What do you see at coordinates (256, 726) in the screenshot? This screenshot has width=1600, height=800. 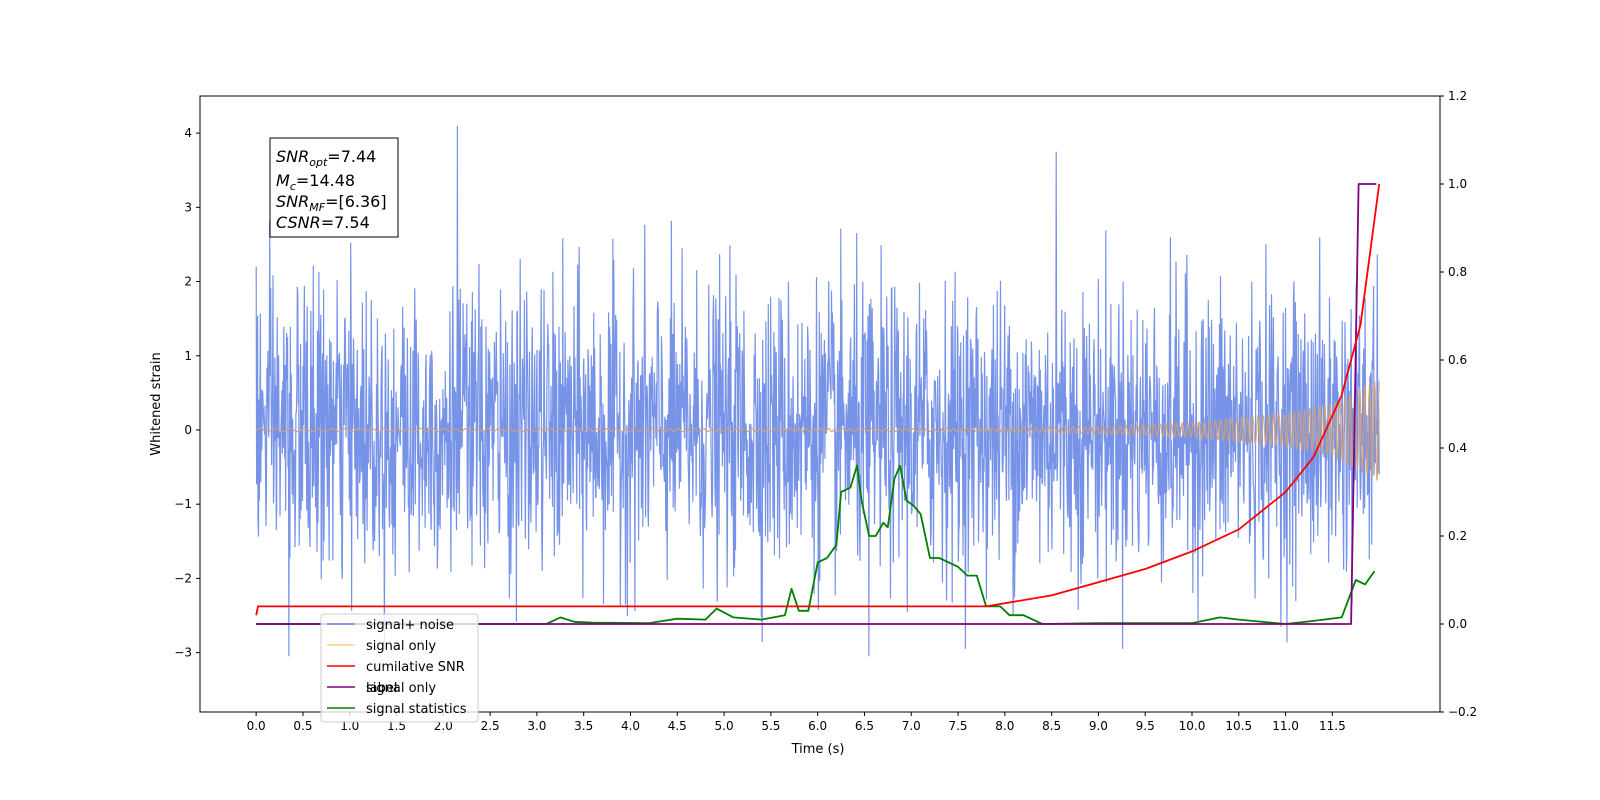 I see `x-tick-label: 0.0` at bounding box center [256, 726].